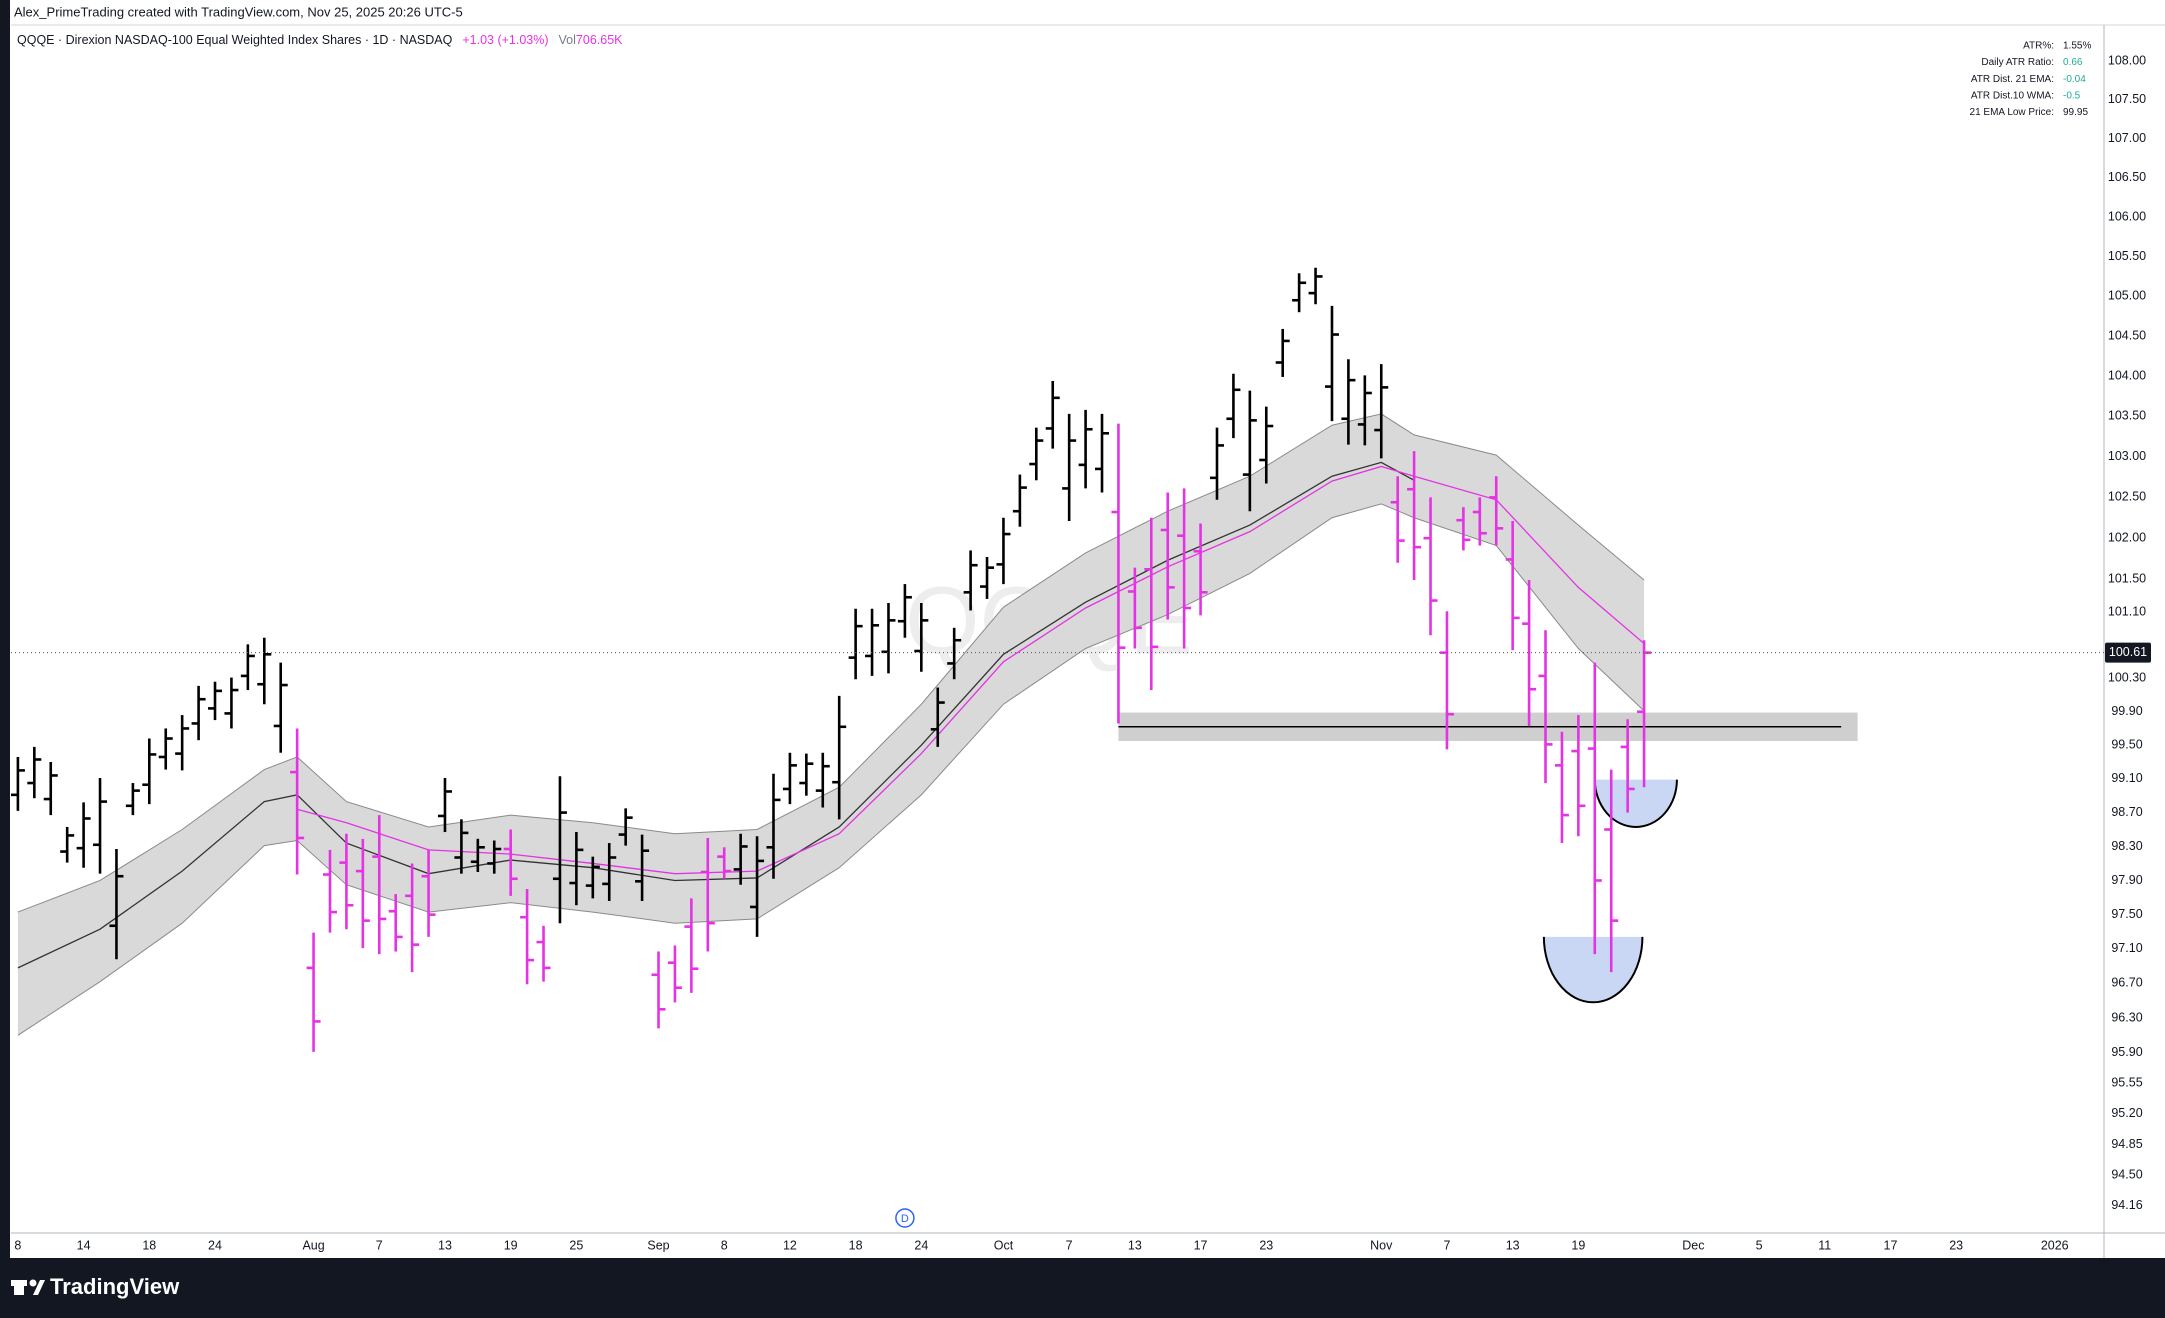 Image resolution: width=2165 pixels, height=1318 pixels. I want to click on y-tick-label: 96.30, so click(2126, 1017).